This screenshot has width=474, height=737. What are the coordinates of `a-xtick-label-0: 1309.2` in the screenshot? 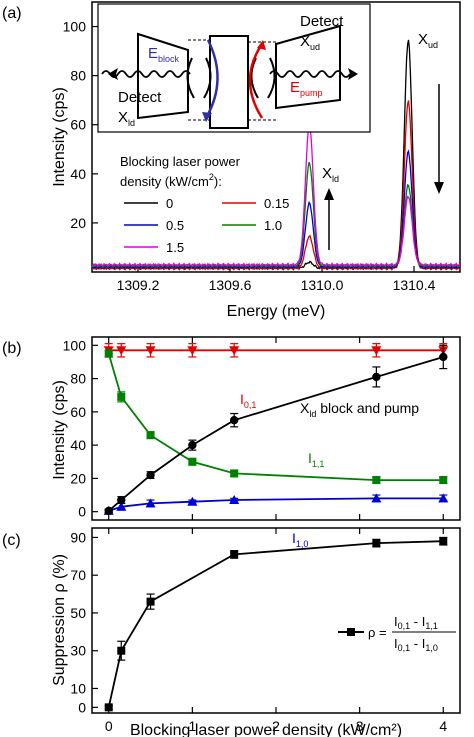 It's located at (138, 285).